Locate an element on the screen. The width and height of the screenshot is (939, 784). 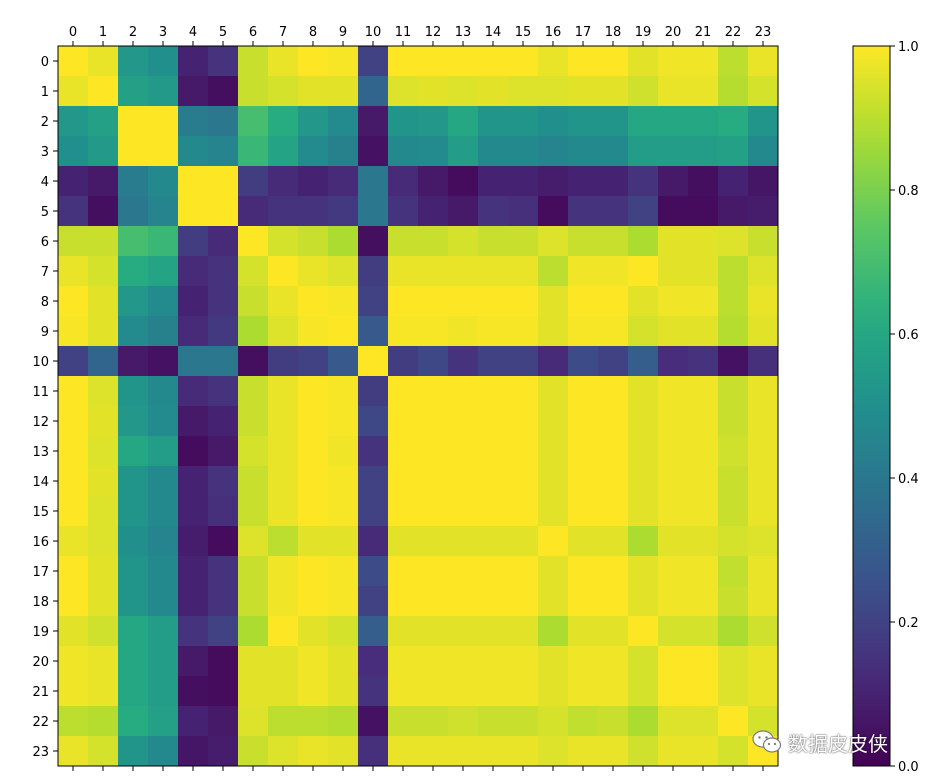
y-tick-label: 1 is located at coordinates (45, 92).